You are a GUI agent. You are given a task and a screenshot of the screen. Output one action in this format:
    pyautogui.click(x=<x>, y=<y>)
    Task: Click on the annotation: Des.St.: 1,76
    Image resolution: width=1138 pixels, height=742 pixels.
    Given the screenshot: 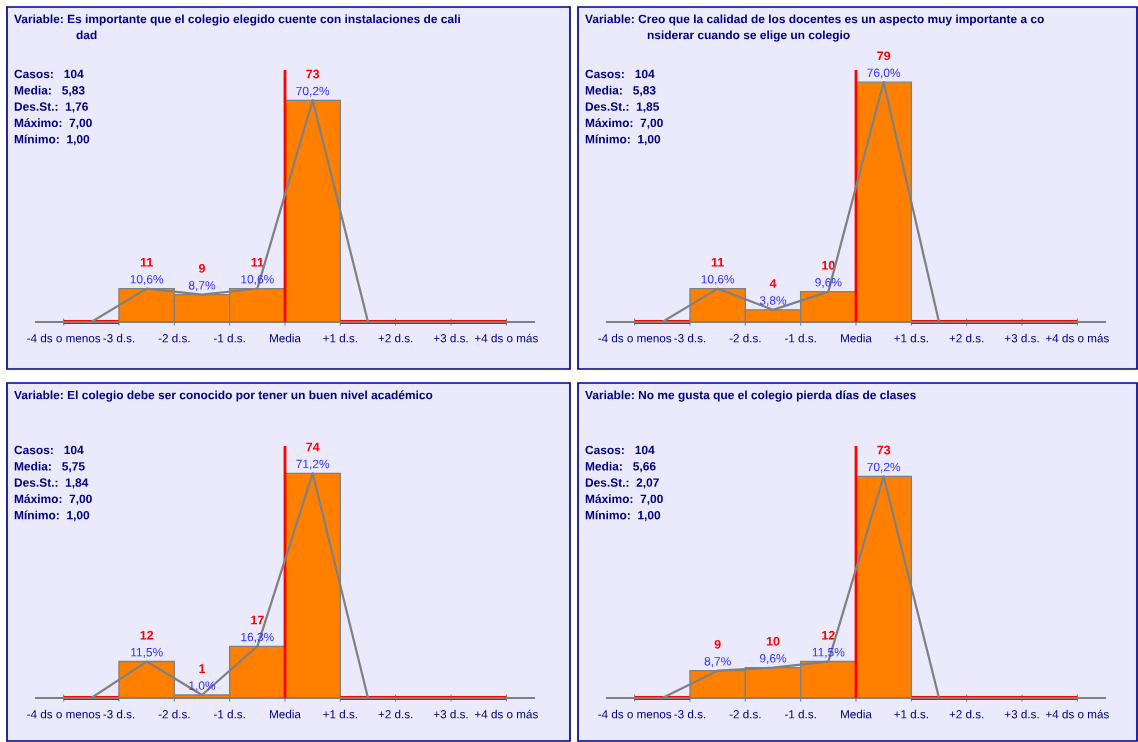 What is the action you would take?
    pyautogui.click(x=51, y=107)
    